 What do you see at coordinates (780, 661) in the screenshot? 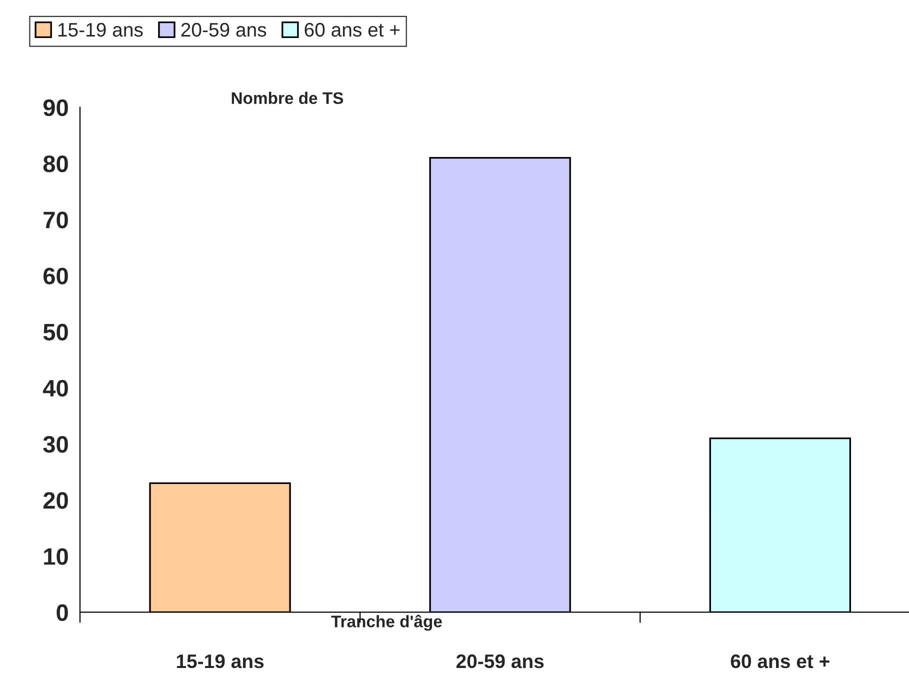
I see `x-tick-label: 60 ans et +` at bounding box center [780, 661].